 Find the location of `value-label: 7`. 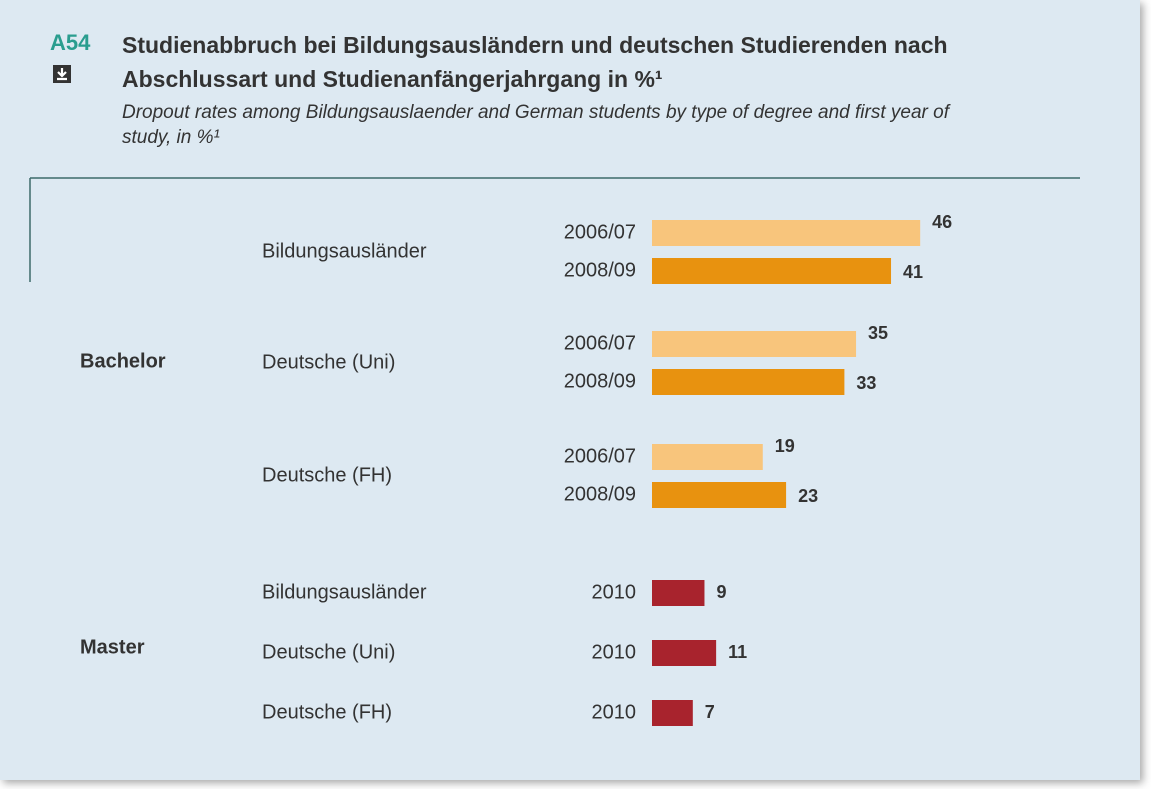

value-label: 7 is located at coordinates (710, 712).